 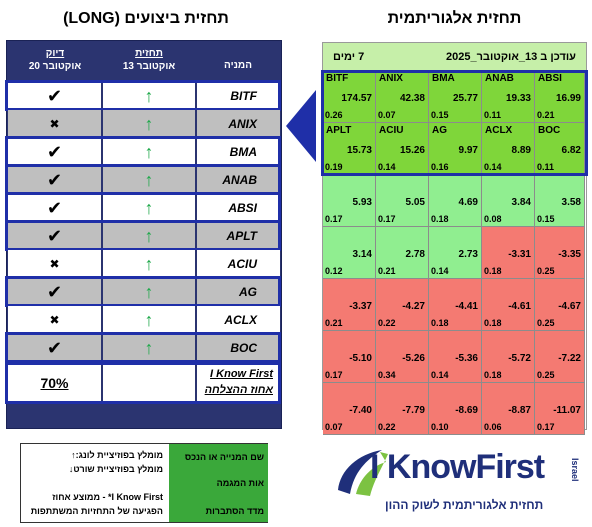 I want to click on right-title: תחזית אלגוריתמית, so click(x=454, y=18).